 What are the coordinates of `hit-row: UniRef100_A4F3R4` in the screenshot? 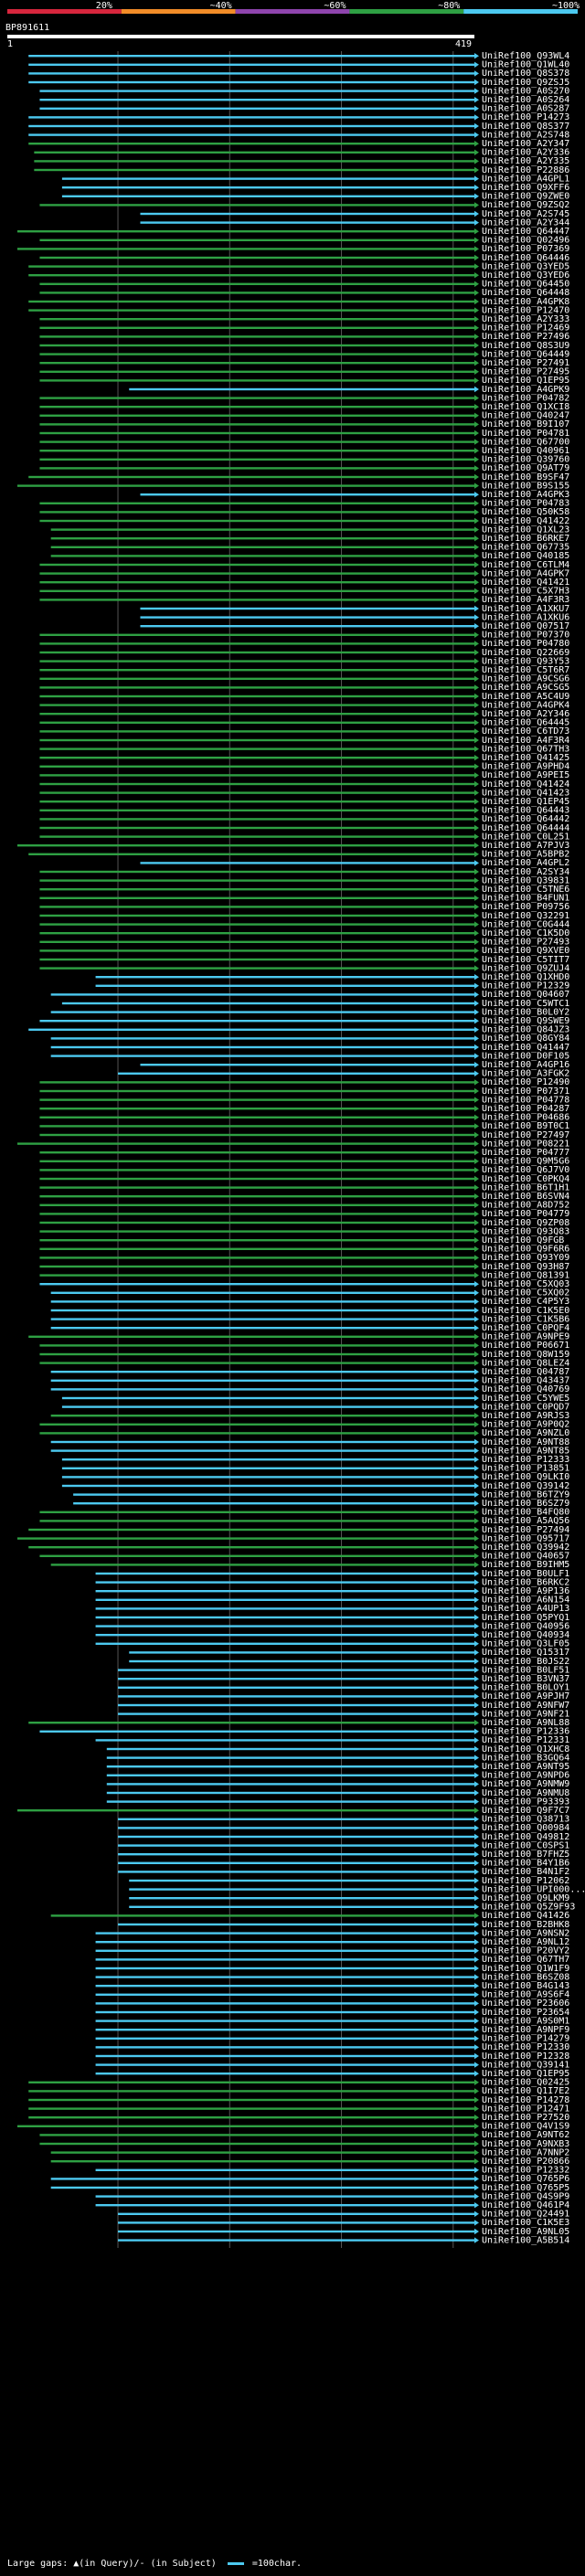 It's located at (304, 741).